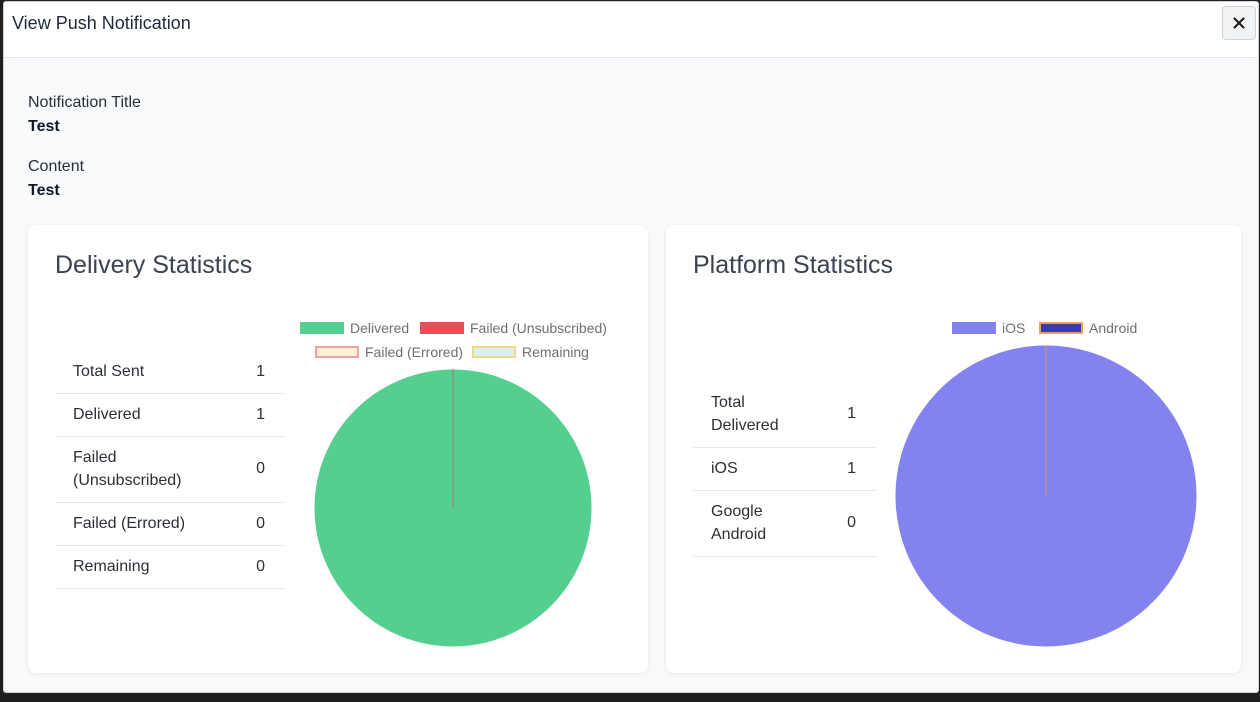 Image resolution: width=1260 pixels, height=702 pixels. I want to click on legend-label: Android, so click(1113, 328).